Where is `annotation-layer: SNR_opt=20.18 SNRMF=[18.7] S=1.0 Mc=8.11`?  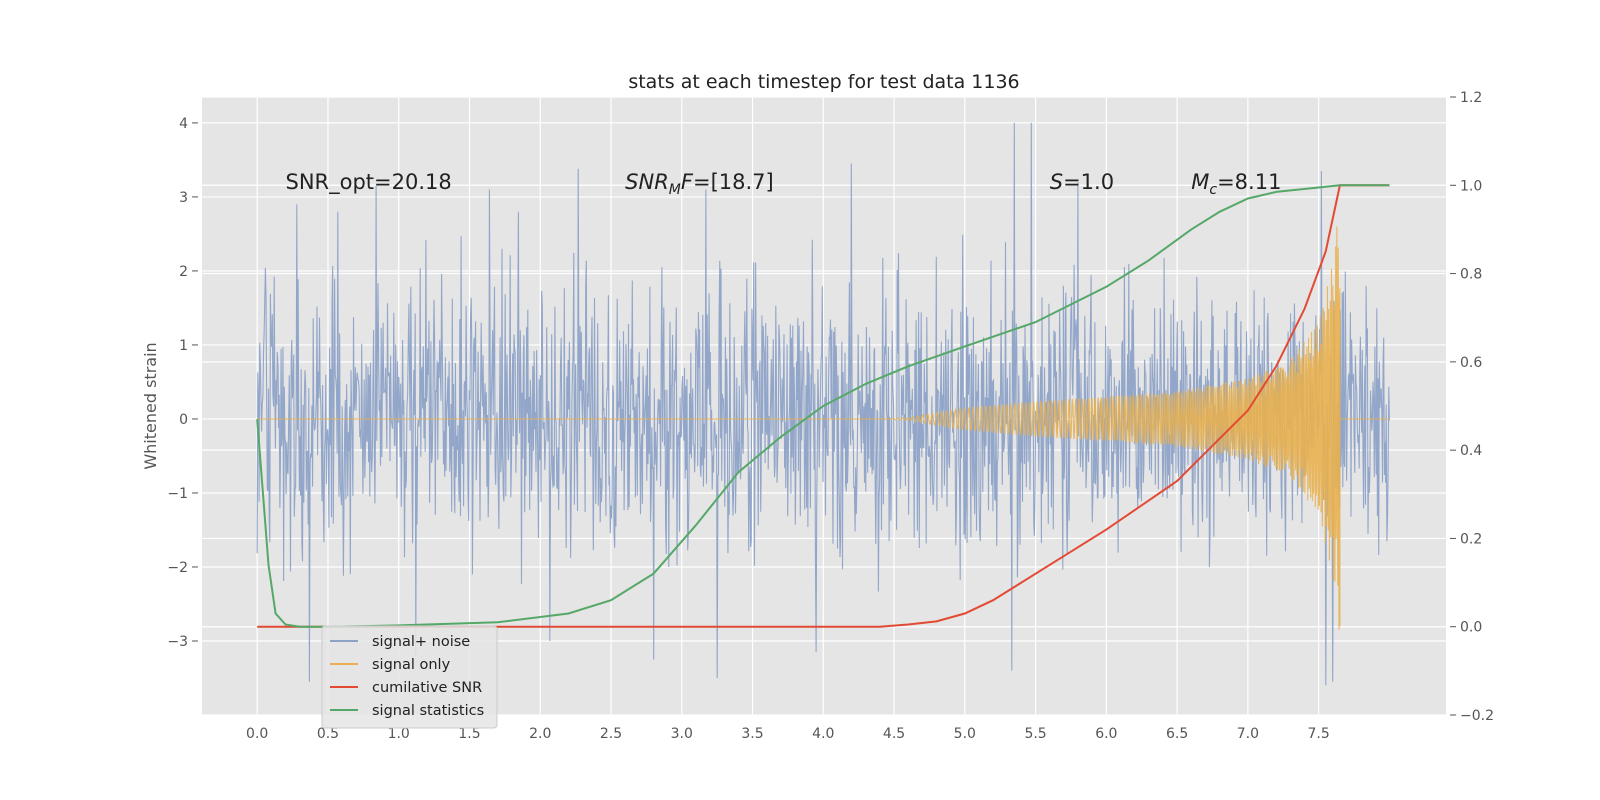
annotation-layer: SNR_opt=20.18 SNRMF=[18.7] S=1.0 Mc=8.11 is located at coordinates (783, 184).